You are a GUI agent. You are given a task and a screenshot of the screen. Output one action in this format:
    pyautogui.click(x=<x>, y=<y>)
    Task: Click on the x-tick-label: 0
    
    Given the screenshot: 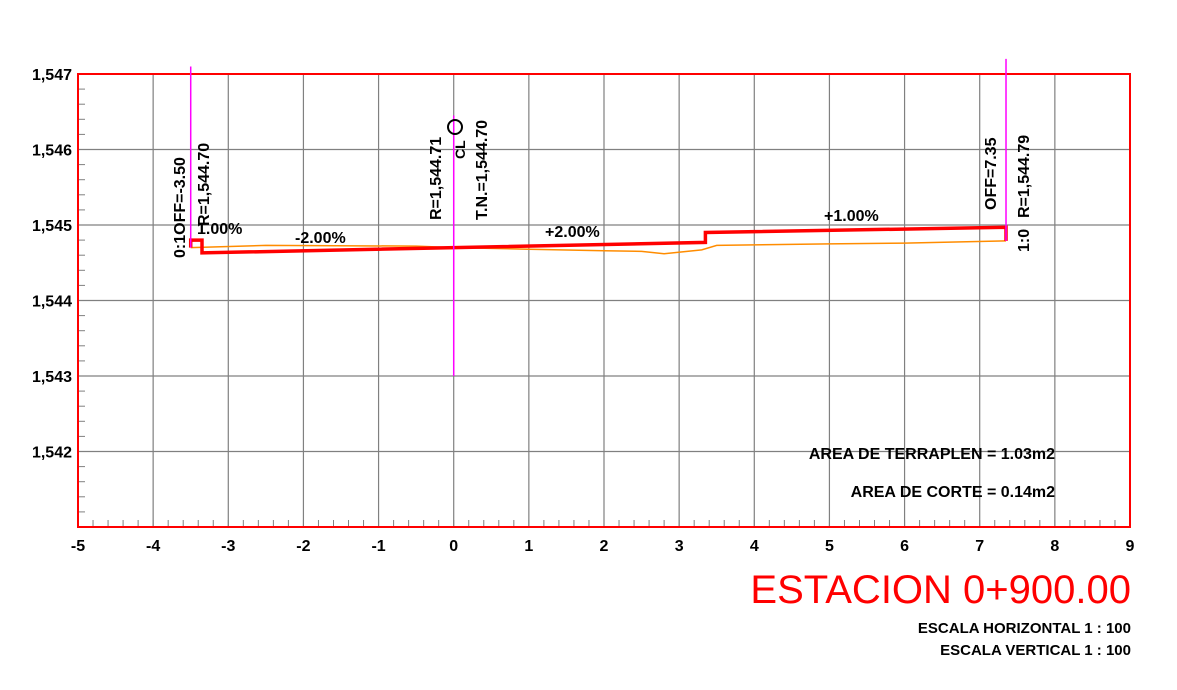 What is the action you would take?
    pyautogui.click(x=453, y=546)
    